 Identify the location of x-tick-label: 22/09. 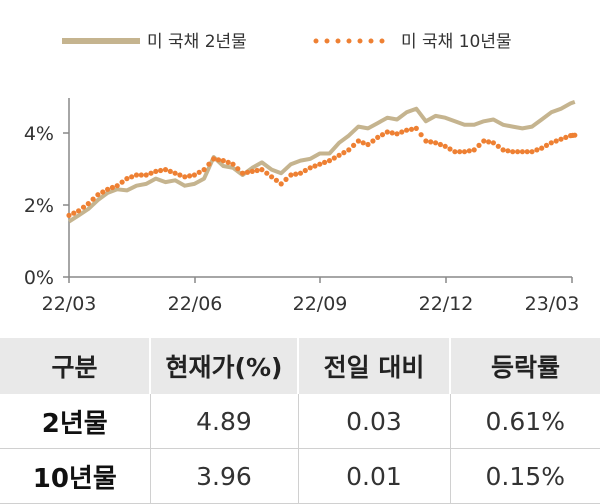
(320, 304).